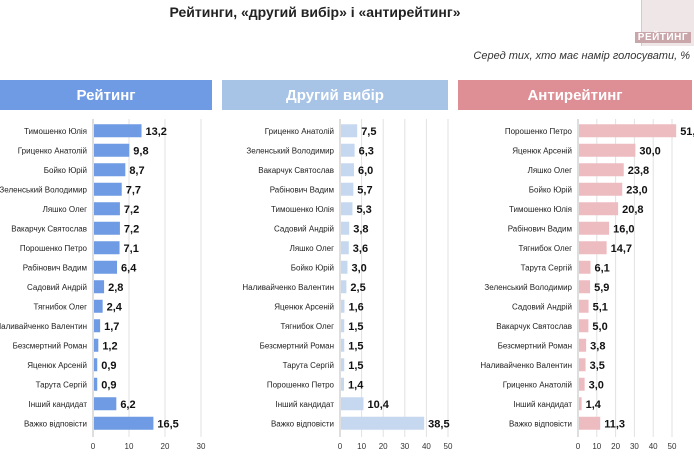 The height and width of the screenshot is (464, 694). Describe the element at coordinates (108, 189) in the screenshot. I see `bar-зеленський-володимир` at that location.